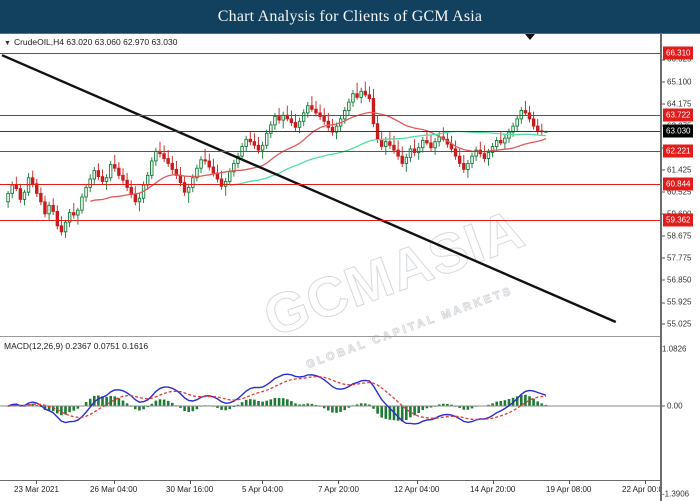 This screenshot has width=700, height=501. Describe the element at coordinates (661, 267) in the screenshot. I see `price-axis-line` at that location.